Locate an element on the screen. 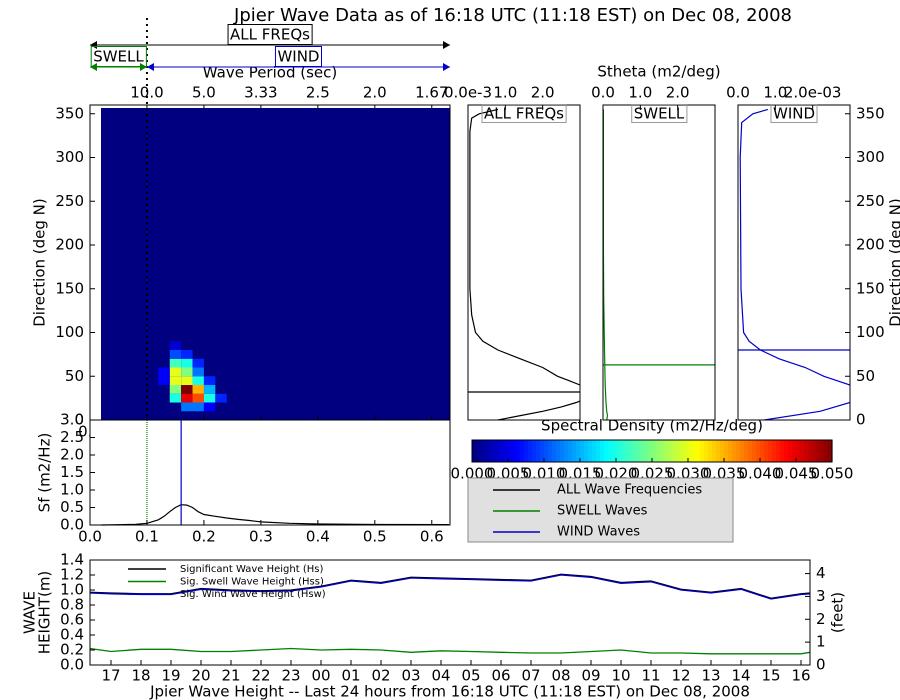  annotation-box is located at coordinates (118, 56).